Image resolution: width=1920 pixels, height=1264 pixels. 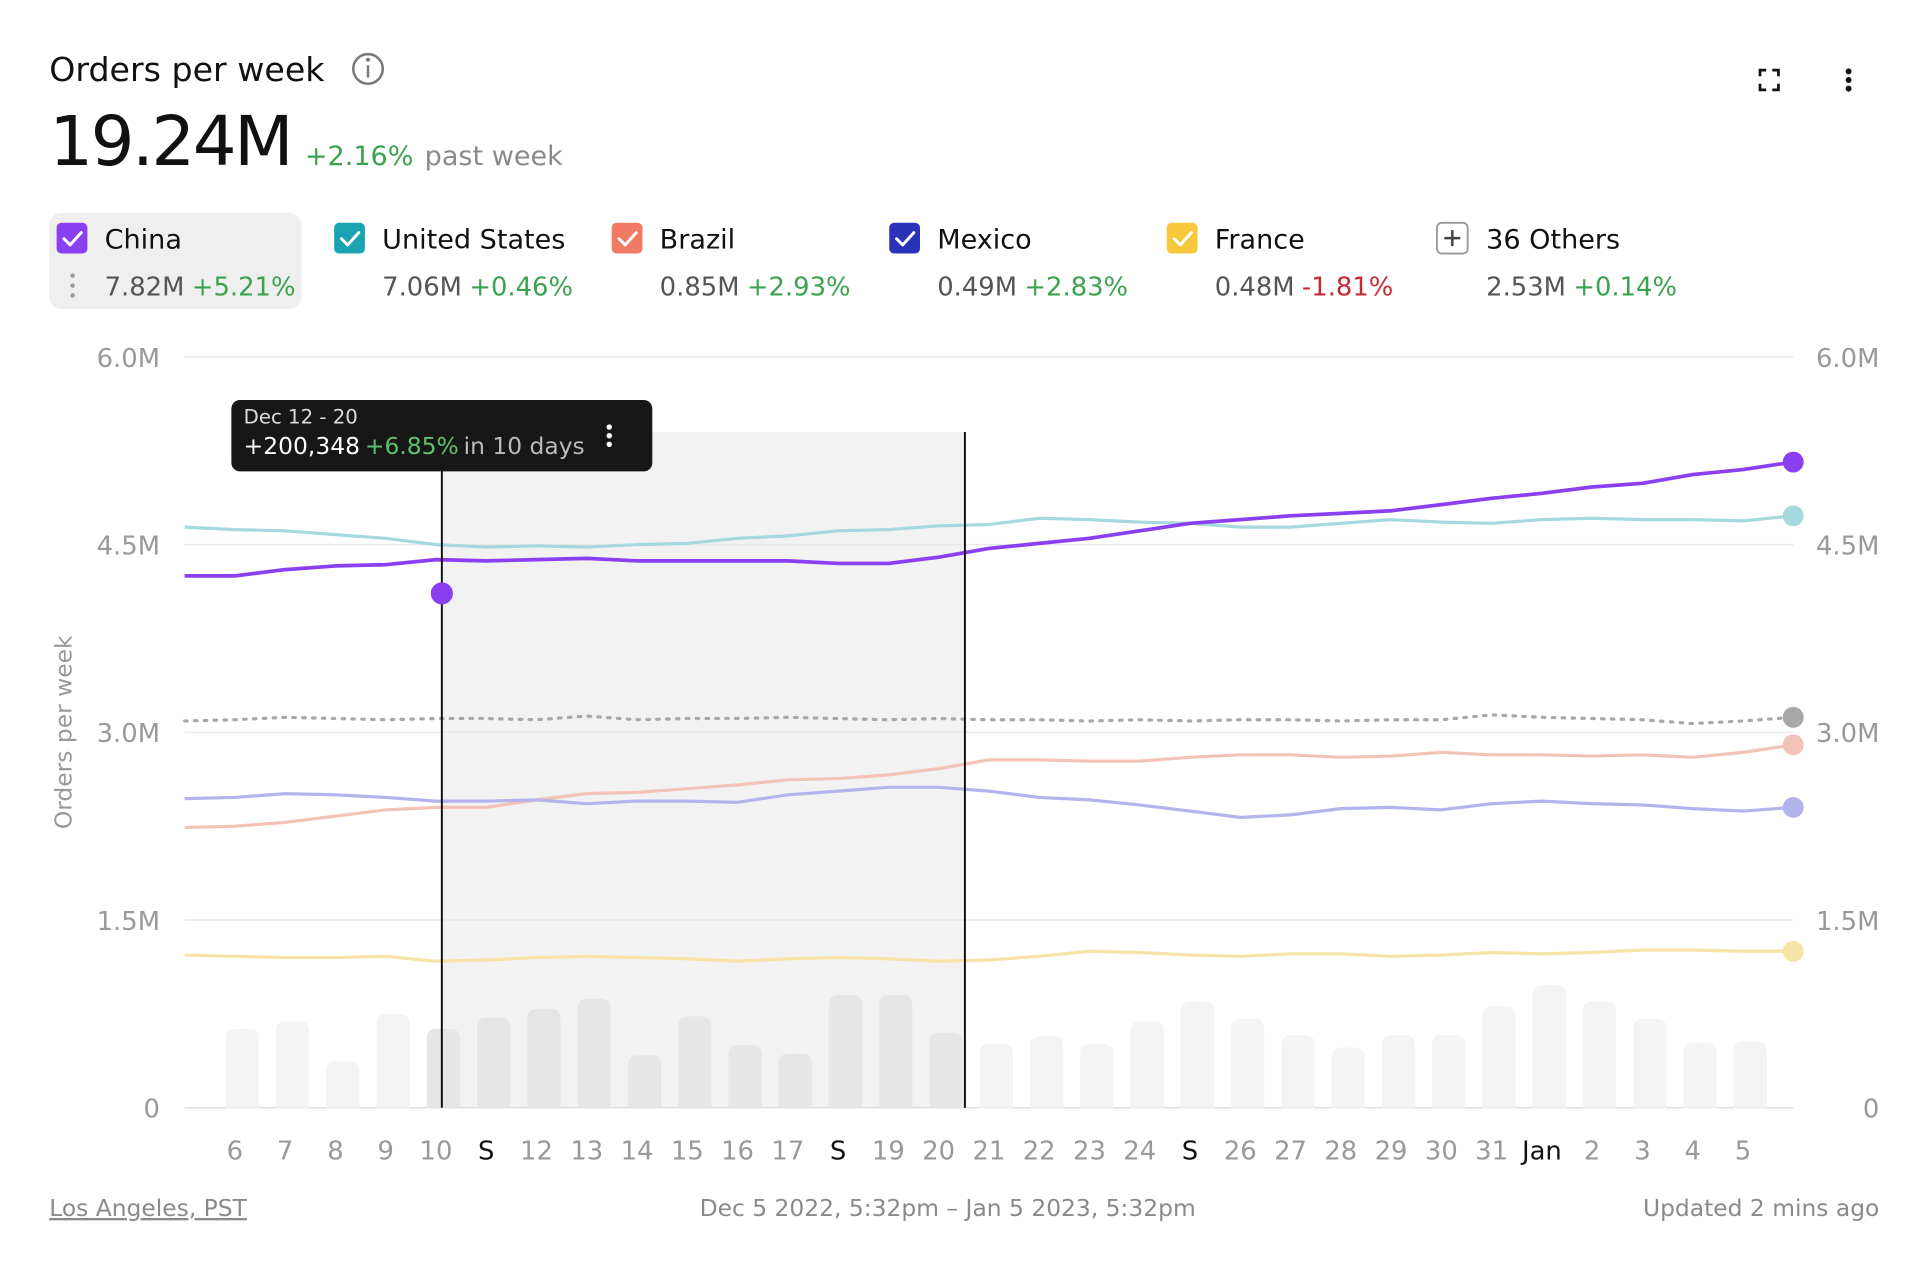 I want to click on y2-tick-label: 1.5M, so click(x=1847, y=922).